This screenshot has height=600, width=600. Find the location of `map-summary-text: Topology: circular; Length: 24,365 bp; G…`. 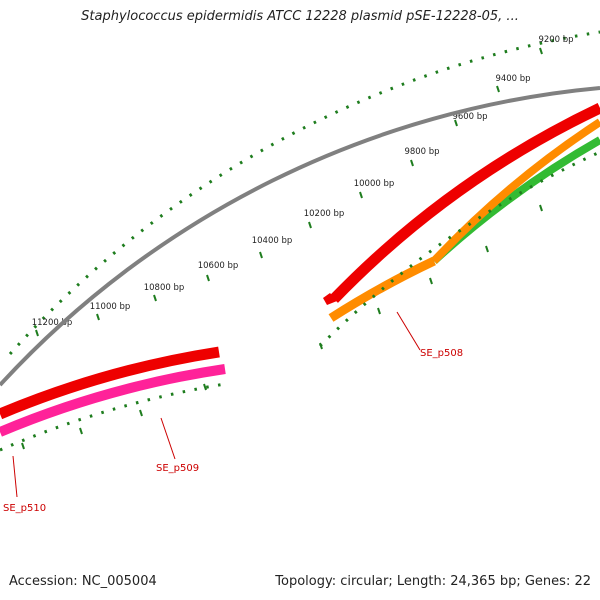

map-summary-text: Topology: circular; Length: 24,365 bp; G… is located at coordinates (433, 581).